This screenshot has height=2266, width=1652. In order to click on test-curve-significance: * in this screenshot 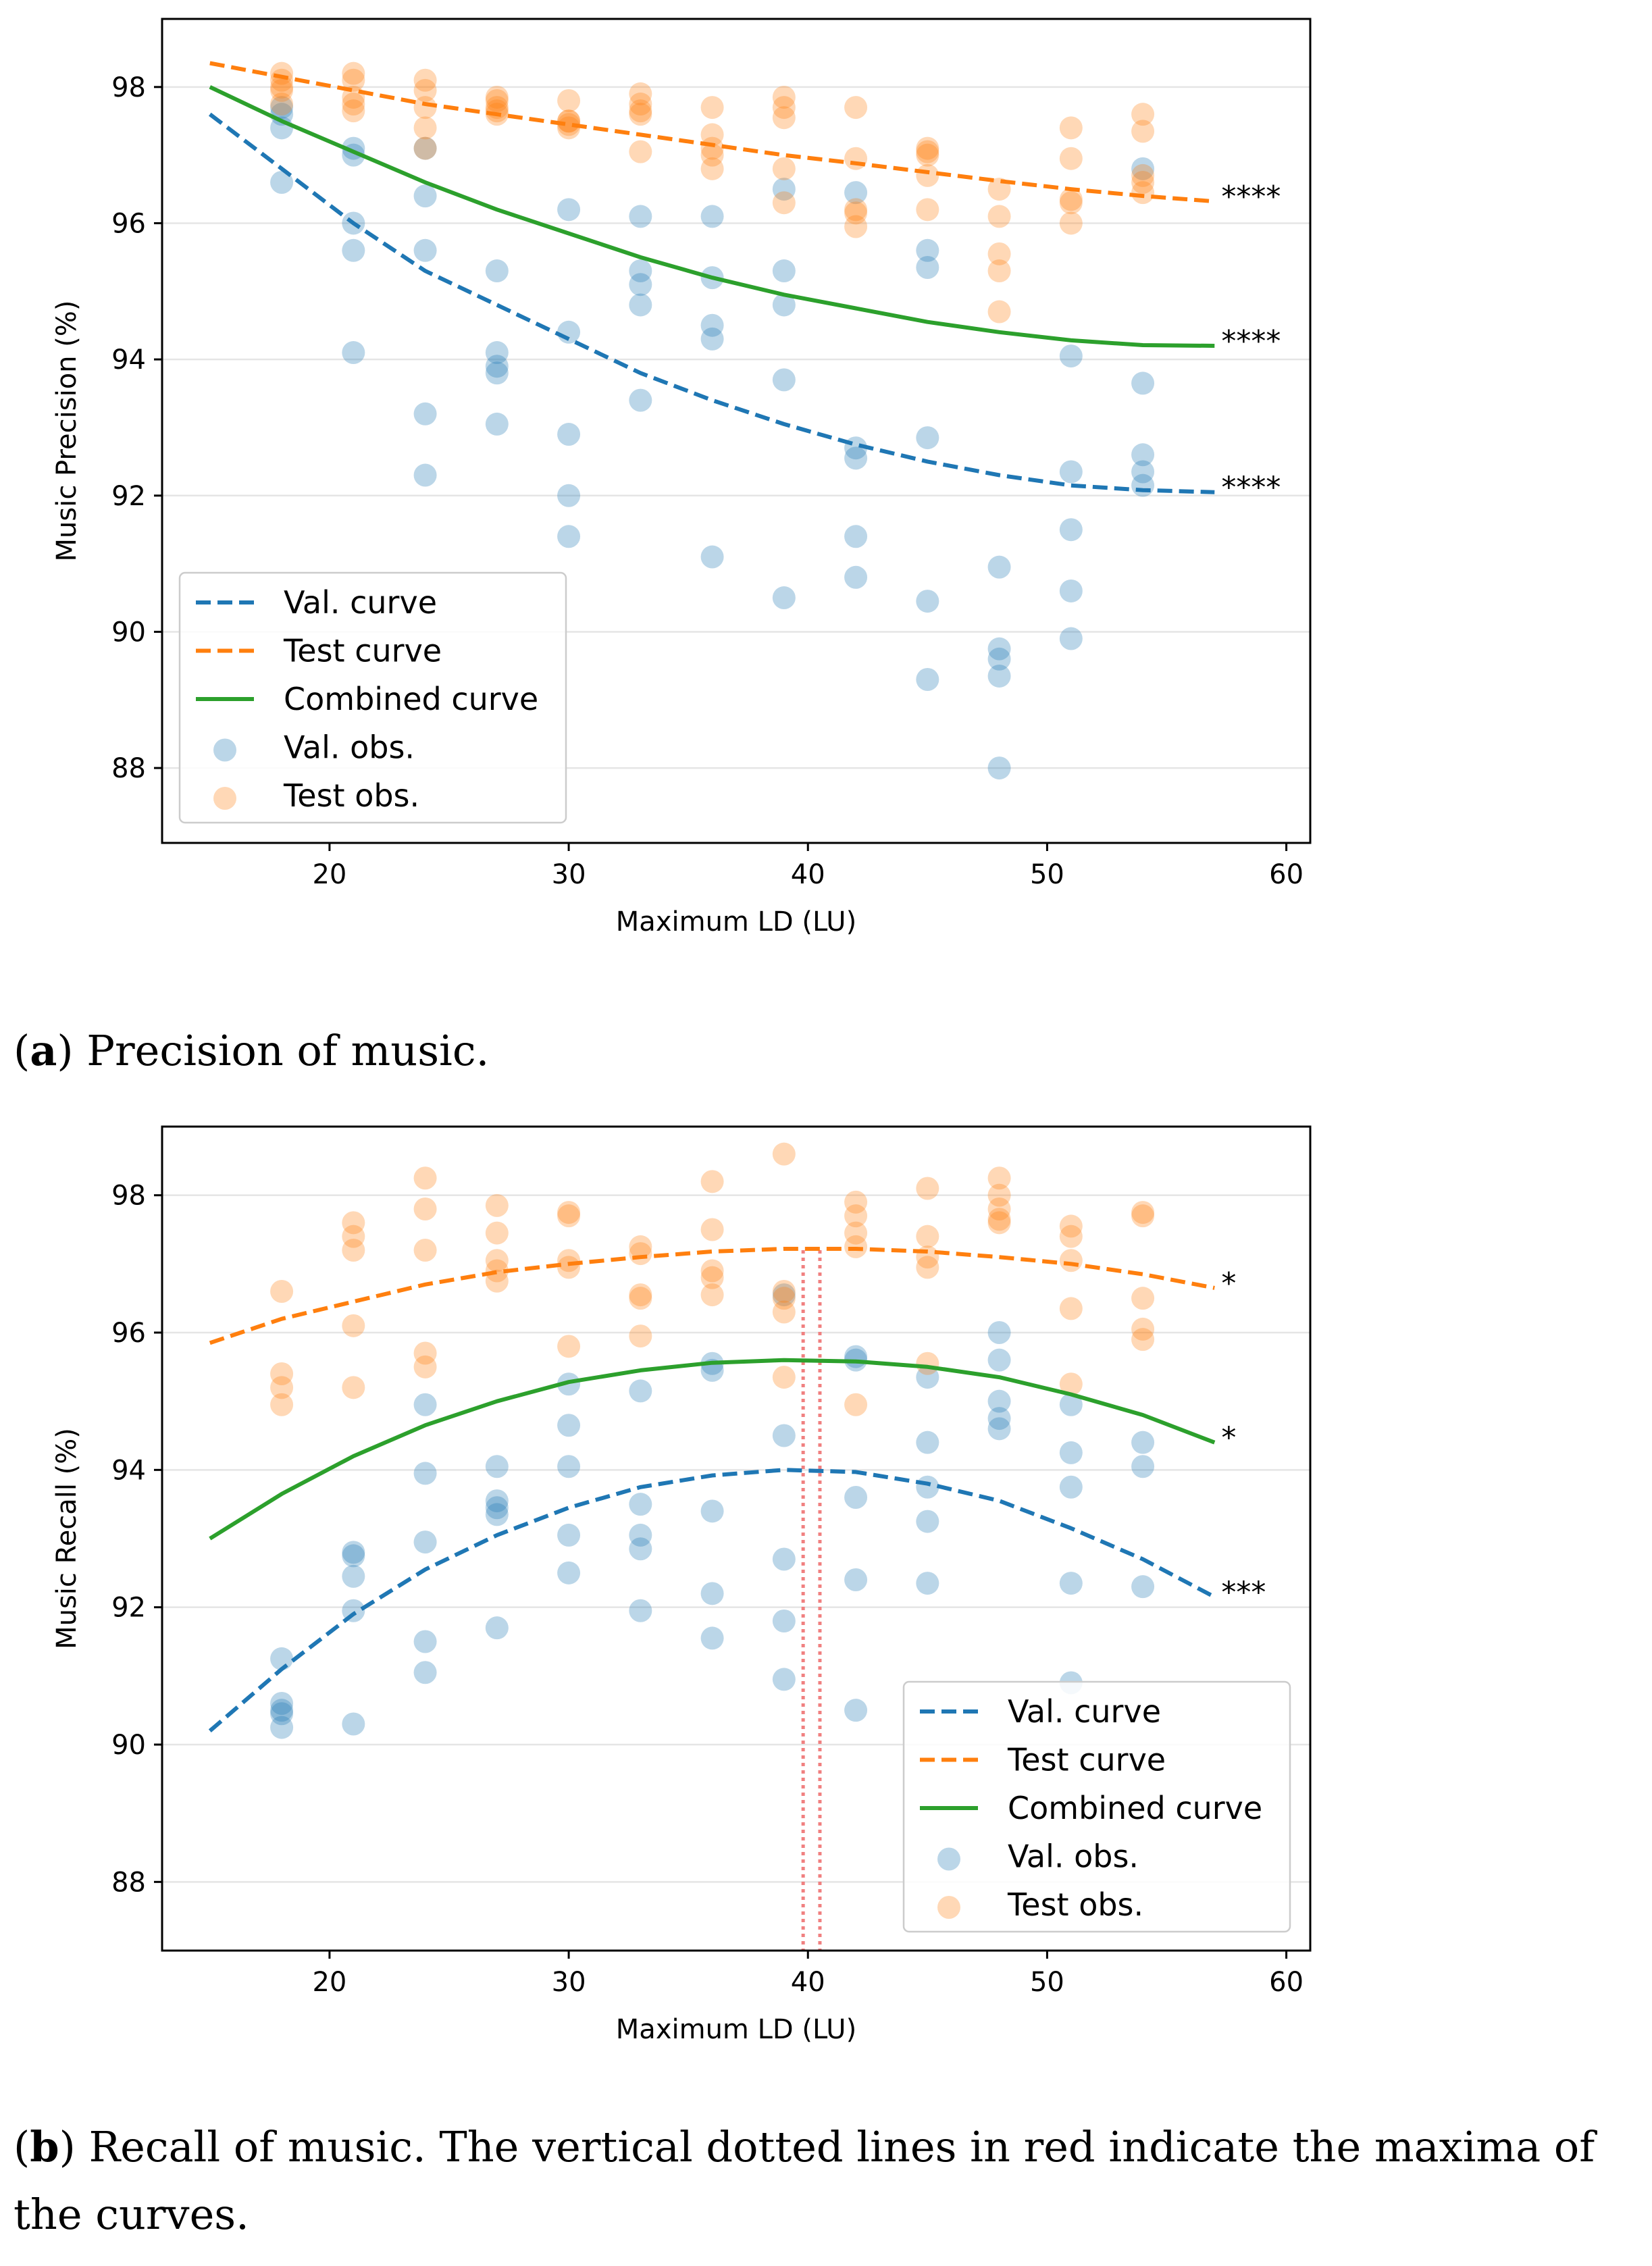, I will do `click(1228, 1284)`.